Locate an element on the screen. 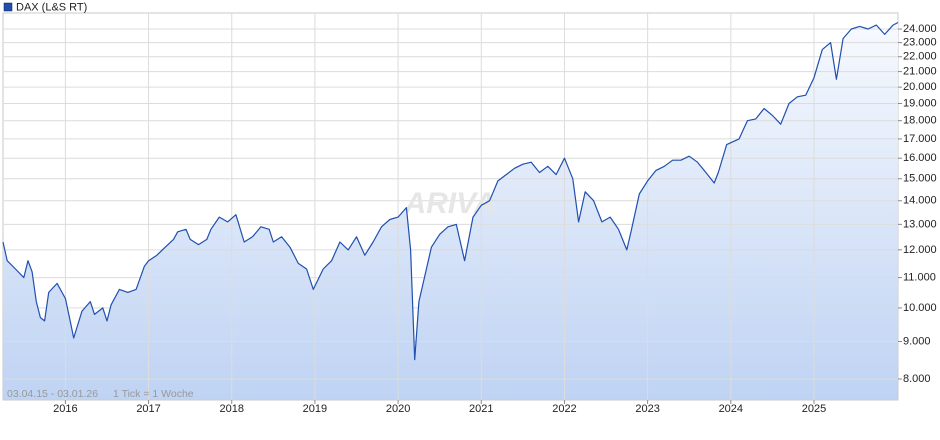  x-tick-label: 2021 is located at coordinates (481, 409).